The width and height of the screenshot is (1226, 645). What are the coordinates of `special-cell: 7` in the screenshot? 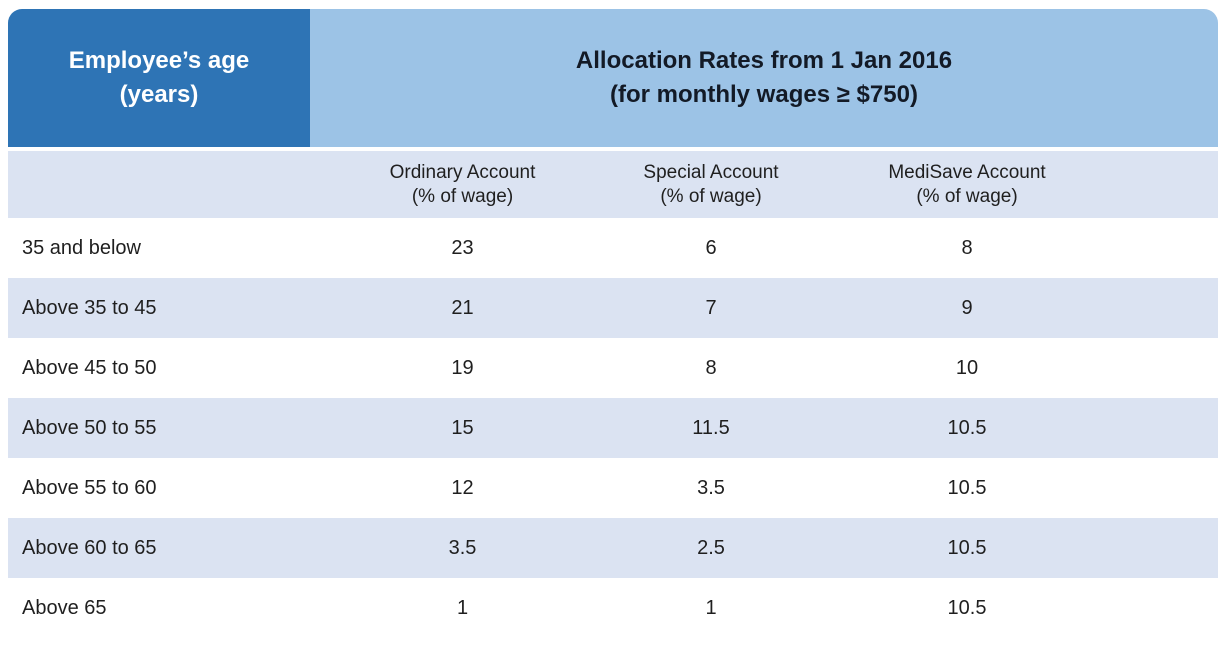 It's located at (711, 307).